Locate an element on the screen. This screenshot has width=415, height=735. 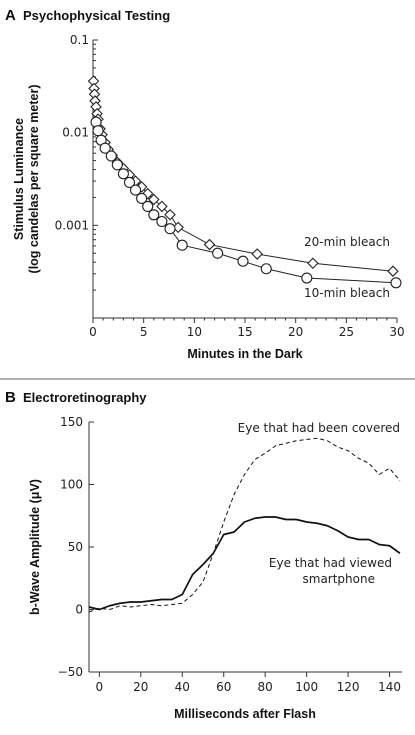
b-y-tick-label: 50 is located at coordinates (75, 547).